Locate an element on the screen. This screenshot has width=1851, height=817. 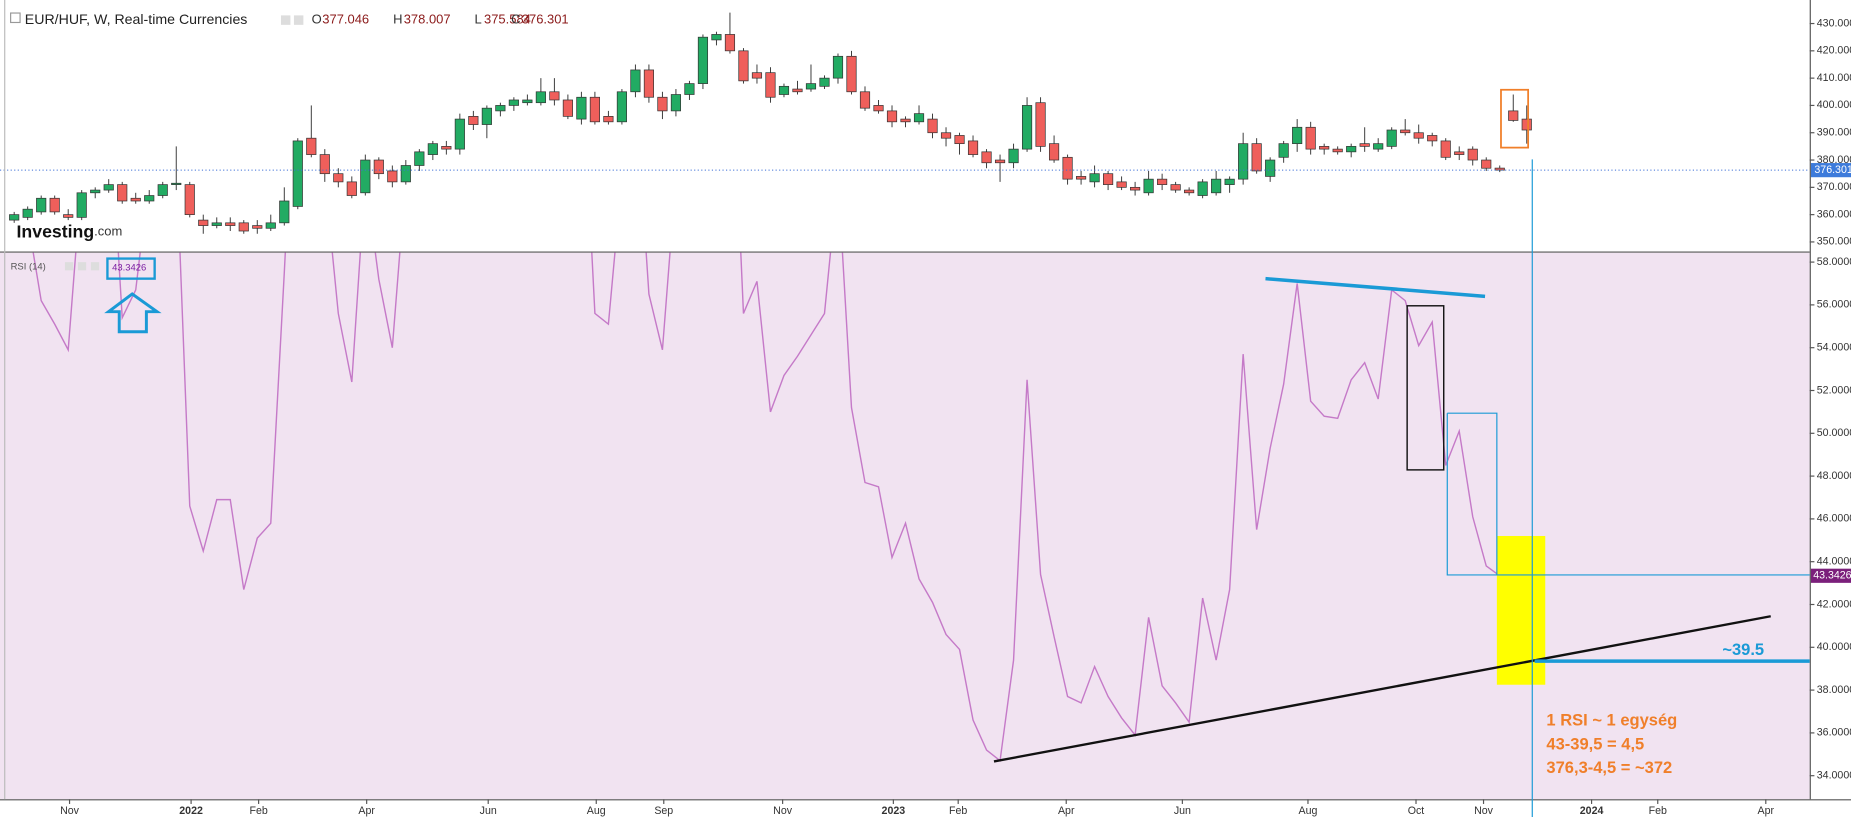
rsi-tick-label: 38.0000 is located at coordinates (1834, 690).